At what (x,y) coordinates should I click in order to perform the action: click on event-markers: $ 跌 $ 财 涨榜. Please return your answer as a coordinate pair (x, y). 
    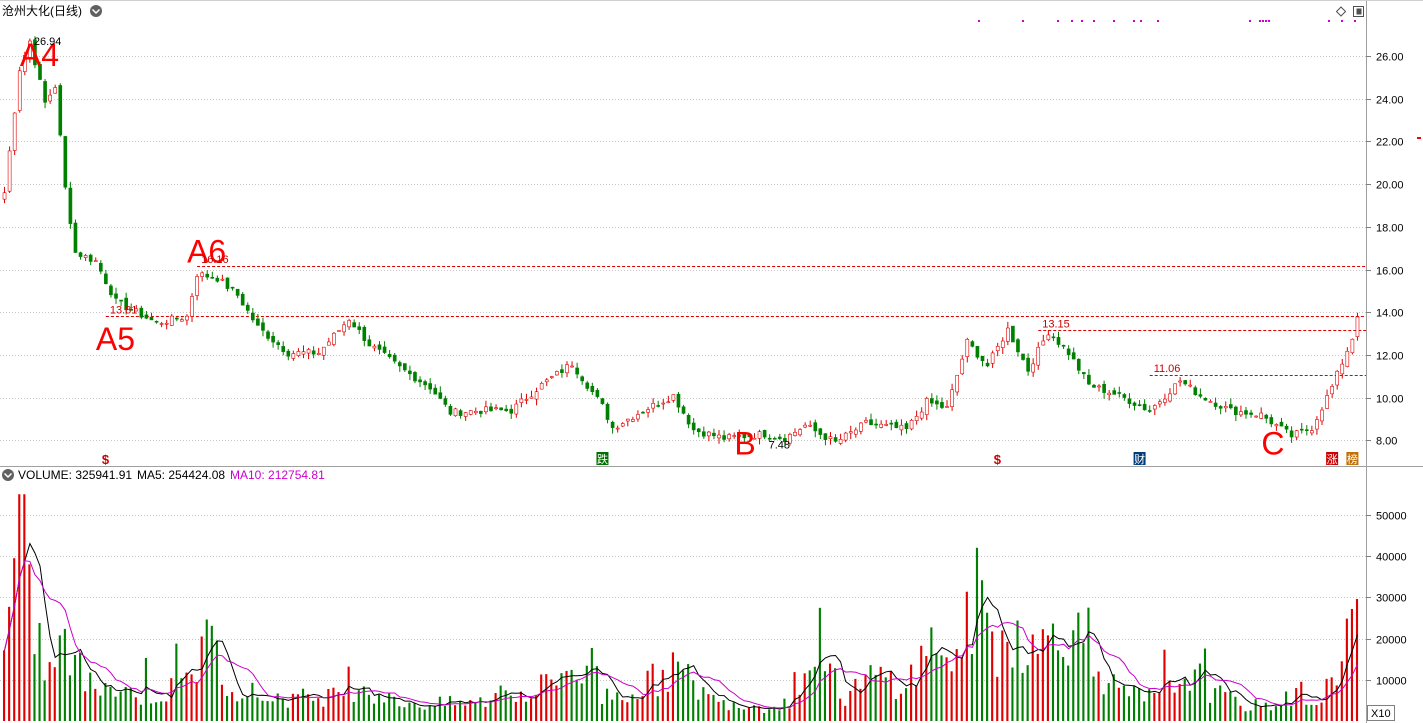
    Looking at the image, I should click on (730, 459).